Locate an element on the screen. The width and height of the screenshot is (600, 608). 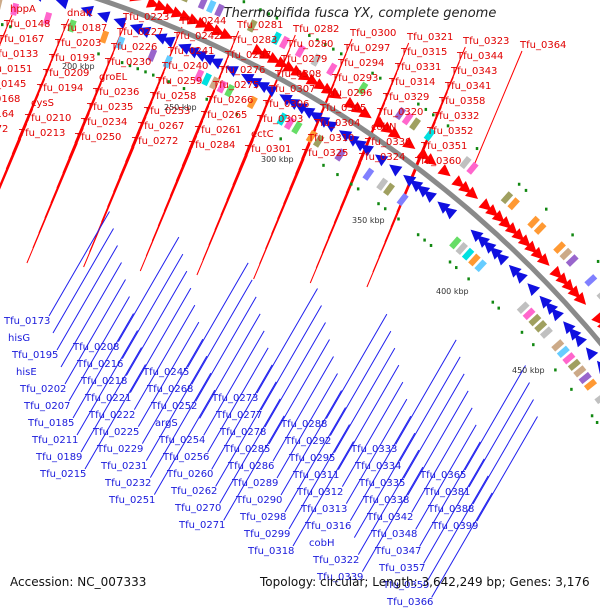
gene-label: Tfu_0279 is located at coordinates (304, 59).